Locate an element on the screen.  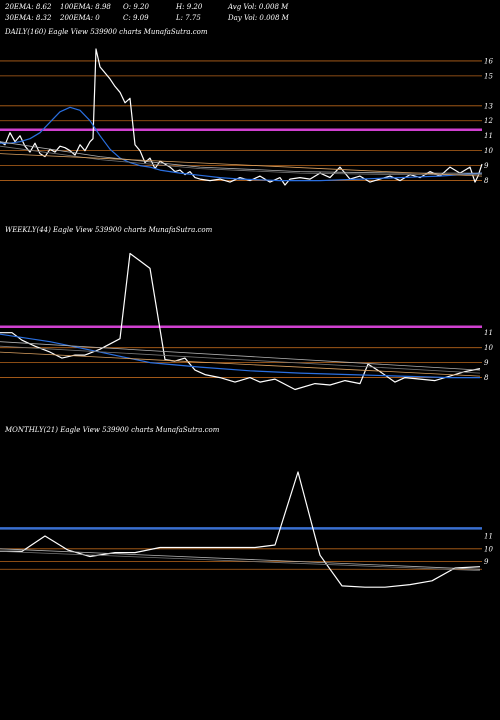
monthly-tick-label: 11 is located at coordinates (488, 537).